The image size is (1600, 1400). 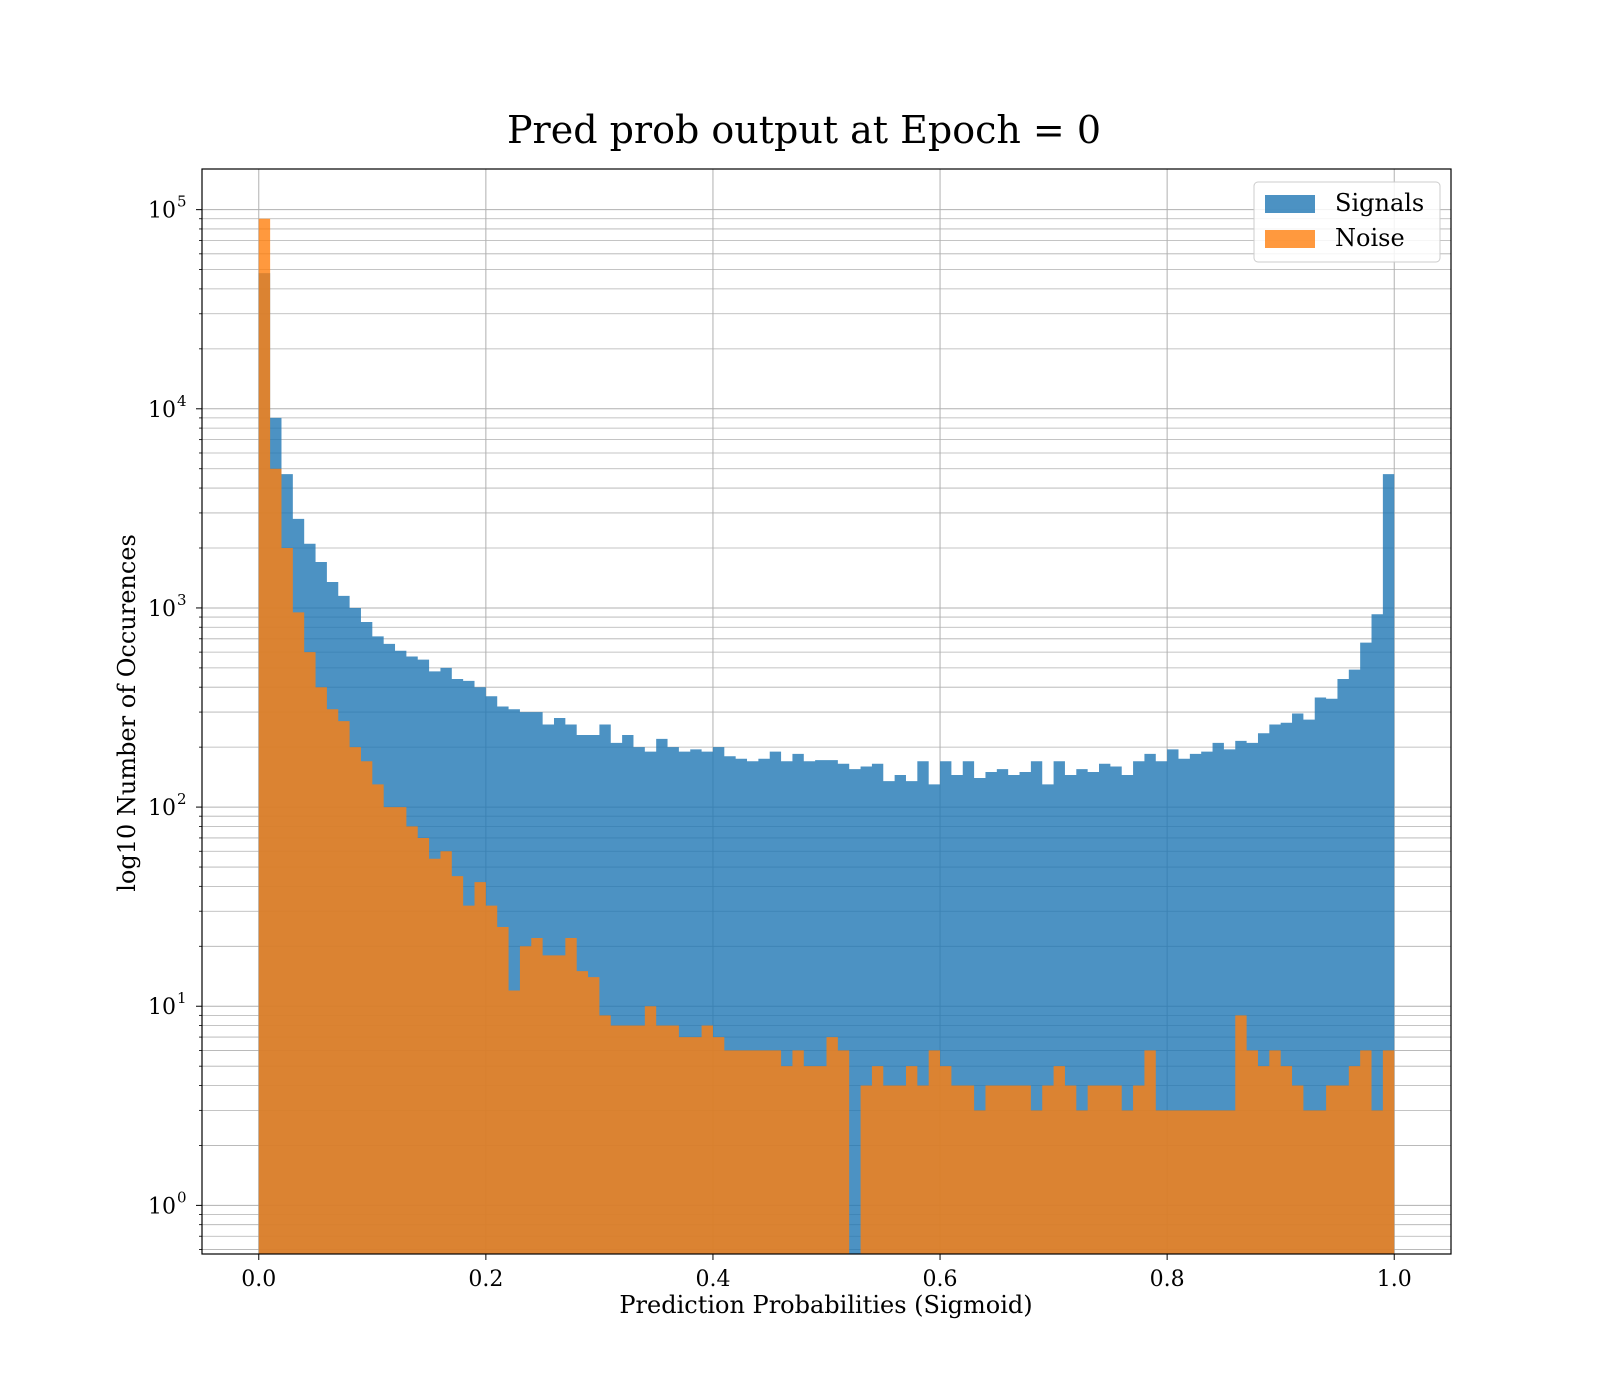 What do you see at coordinates (1167, 1279) in the screenshot?
I see `x-tick-label: 0.8` at bounding box center [1167, 1279].